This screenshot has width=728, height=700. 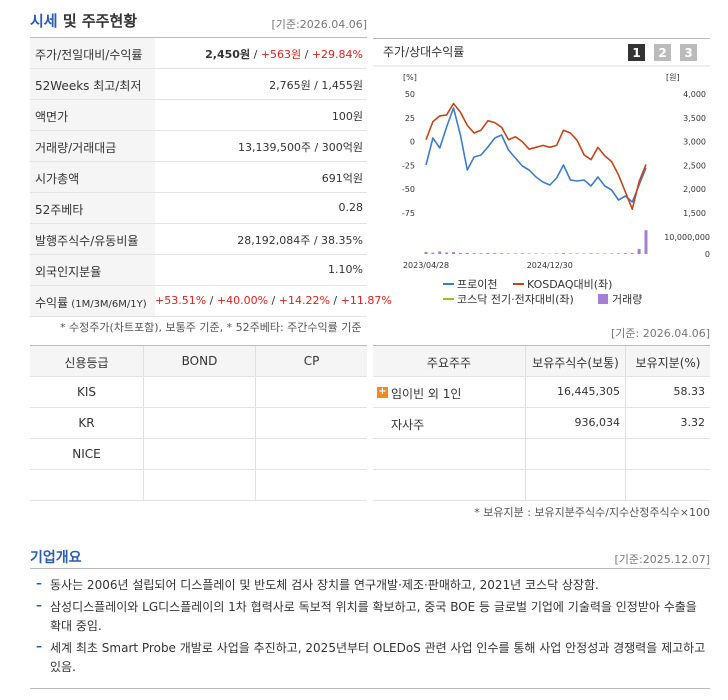 I want to click on series-line, so click(x=536, y=155).